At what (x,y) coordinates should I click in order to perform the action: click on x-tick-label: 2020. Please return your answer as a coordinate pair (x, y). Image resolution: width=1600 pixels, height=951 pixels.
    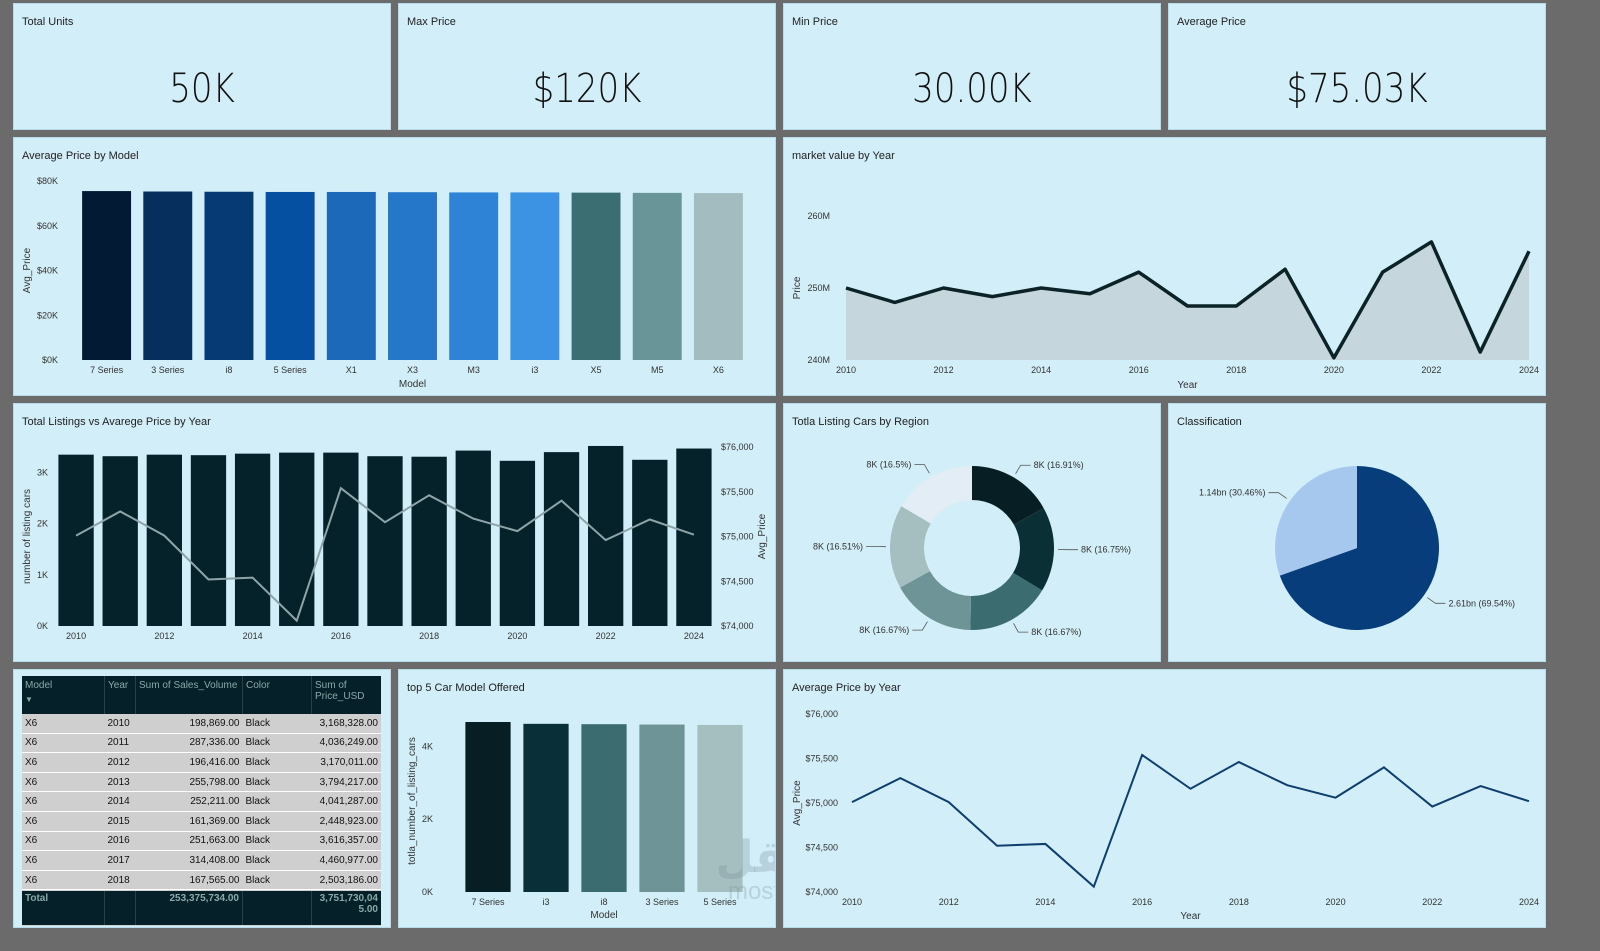
    Looking at the image, I should click on (517, 636).